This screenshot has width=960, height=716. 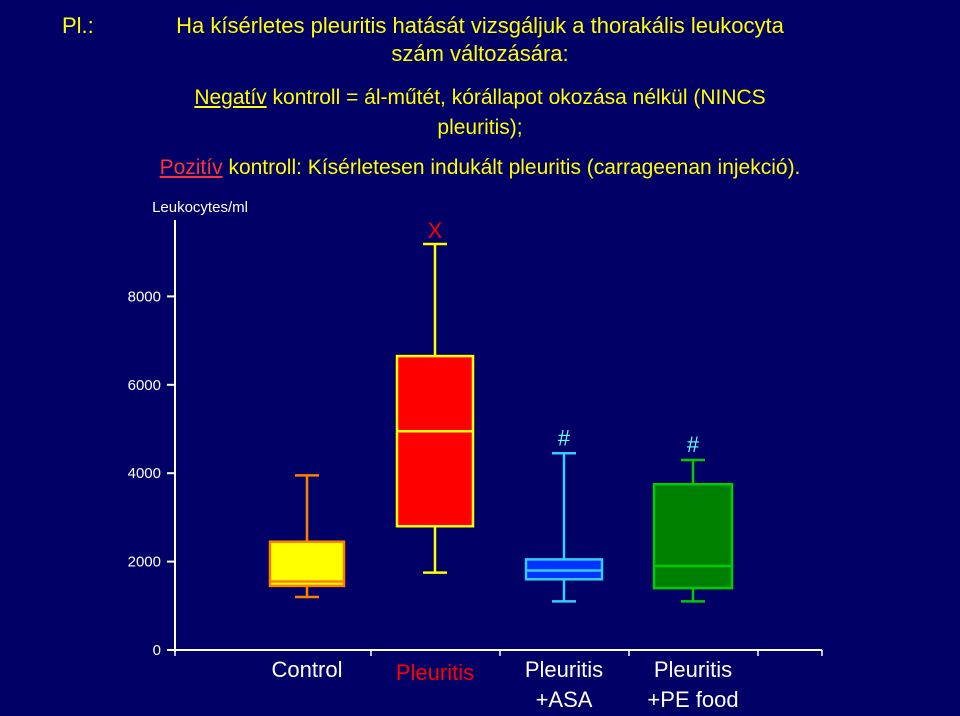 I want to click on y-tick-label: 8000, so click(x=144, y=296).